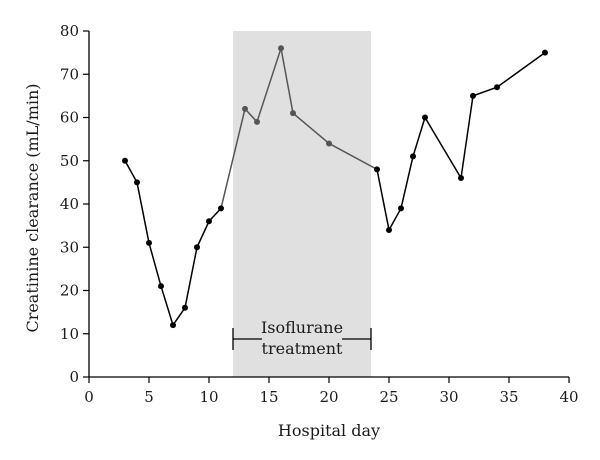 The height and width of the screenshot is (460, 600). What do you see at coordinates (69, 74) in the screenshot?
I see `y-tick-label: 70` at bounding box center [69, 74].